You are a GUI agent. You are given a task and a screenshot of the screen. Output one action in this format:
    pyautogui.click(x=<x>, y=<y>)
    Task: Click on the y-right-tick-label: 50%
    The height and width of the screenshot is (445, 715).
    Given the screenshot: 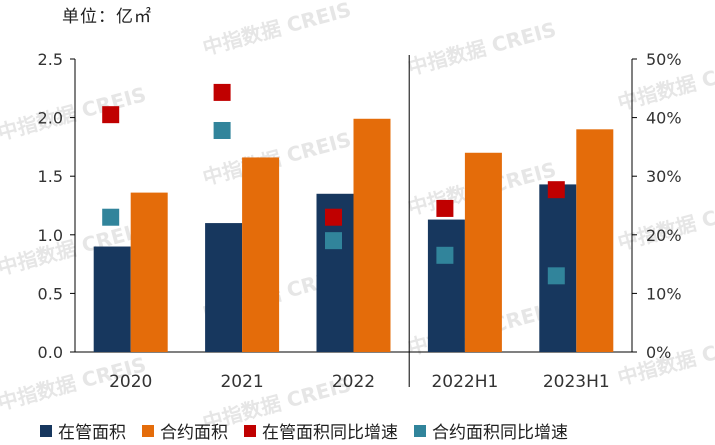 What is the action you would take?
    pyautogui.click(x=664, y=59)
    